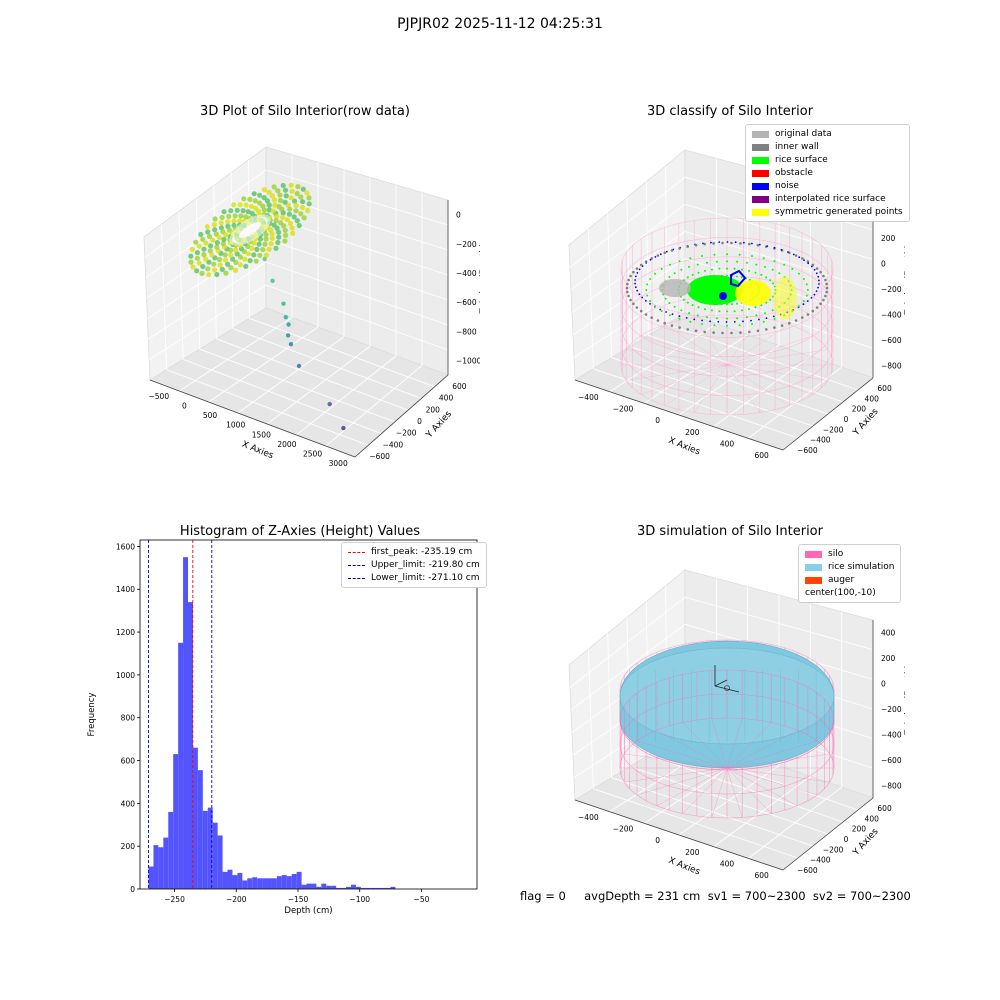 The height and width of the screenshot is (1000, 1000). Describe the element at coordinates (849, 567) in the screenshot. I see `legend-item: rice simulation` at that location.